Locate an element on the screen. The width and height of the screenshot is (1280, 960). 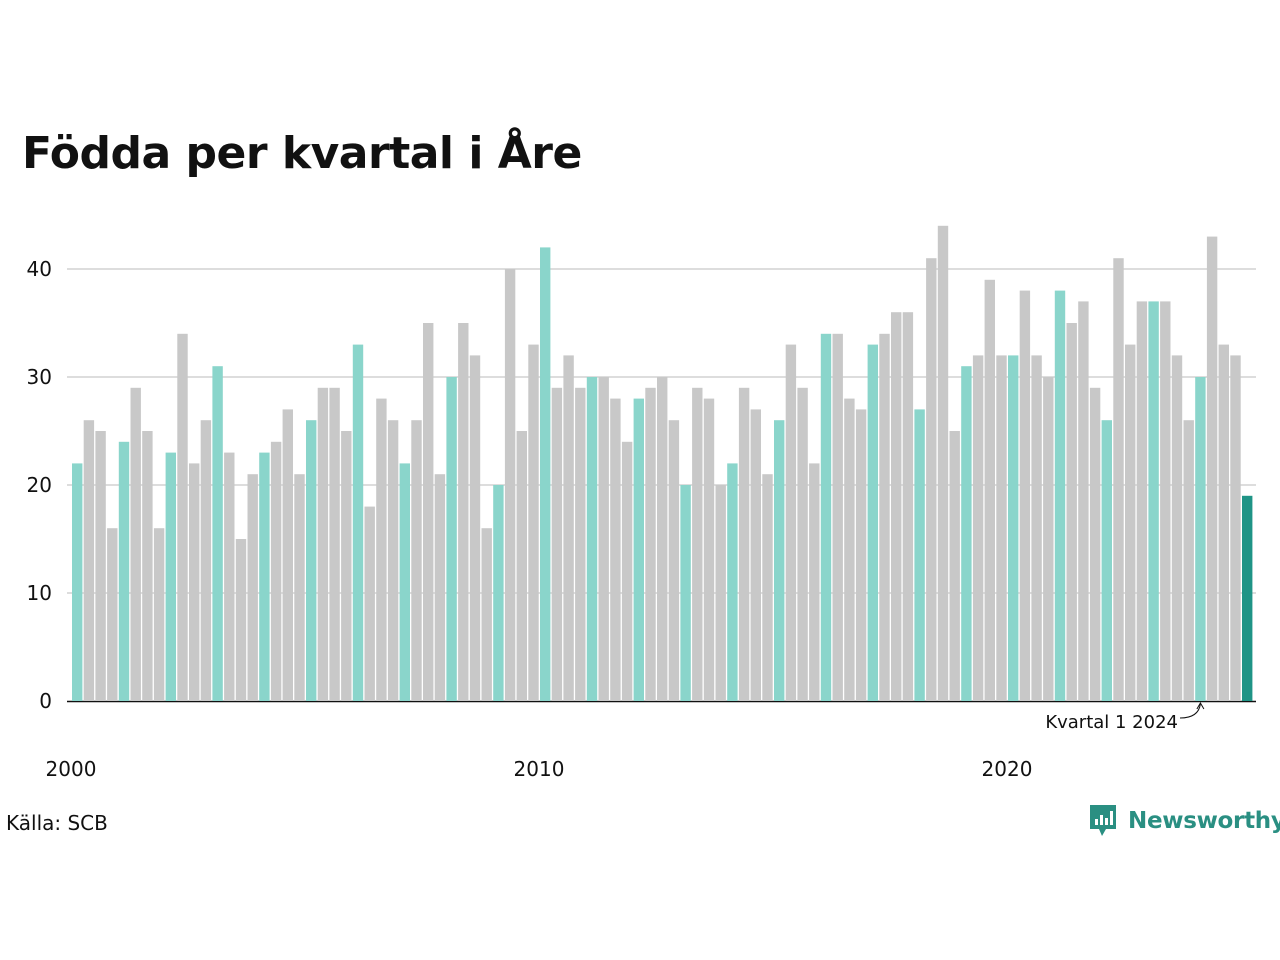
x-tick-label: 2020 is located at coordinates (1007, 769).